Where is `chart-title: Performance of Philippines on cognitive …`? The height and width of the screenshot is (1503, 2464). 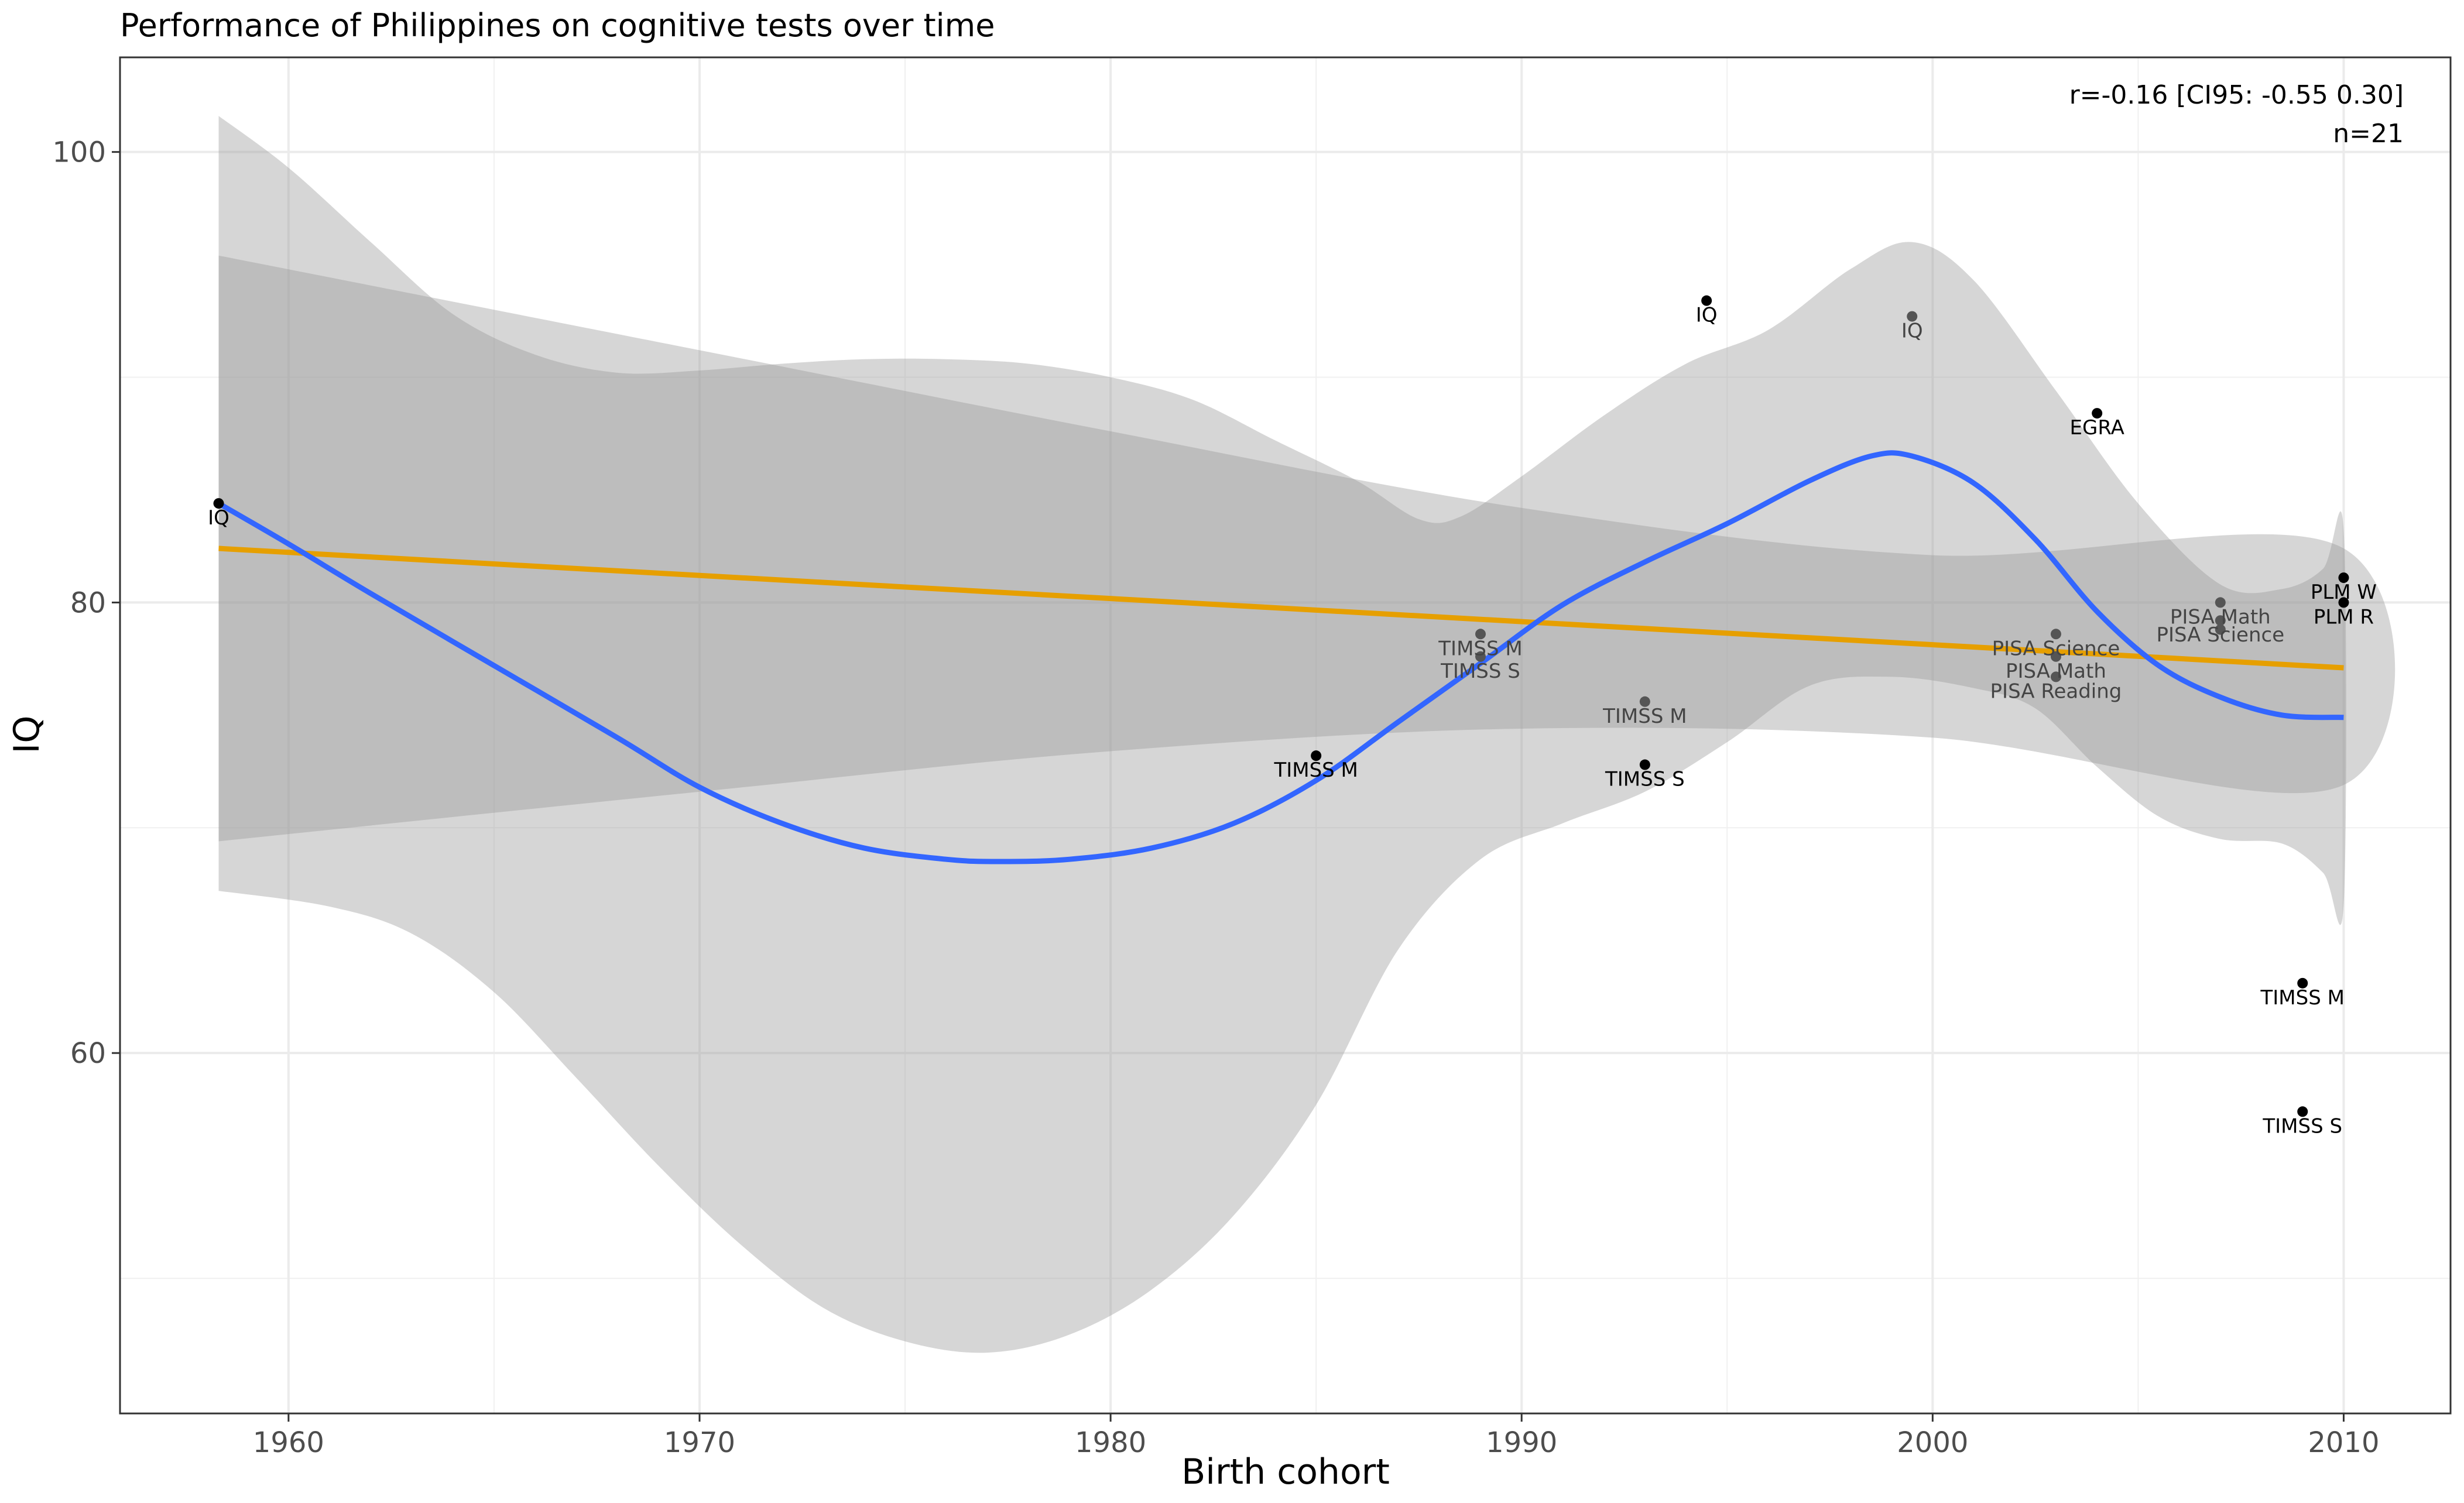 chart-title: Performance of Philippines on cognitive … is located at coordinates (557, 25).